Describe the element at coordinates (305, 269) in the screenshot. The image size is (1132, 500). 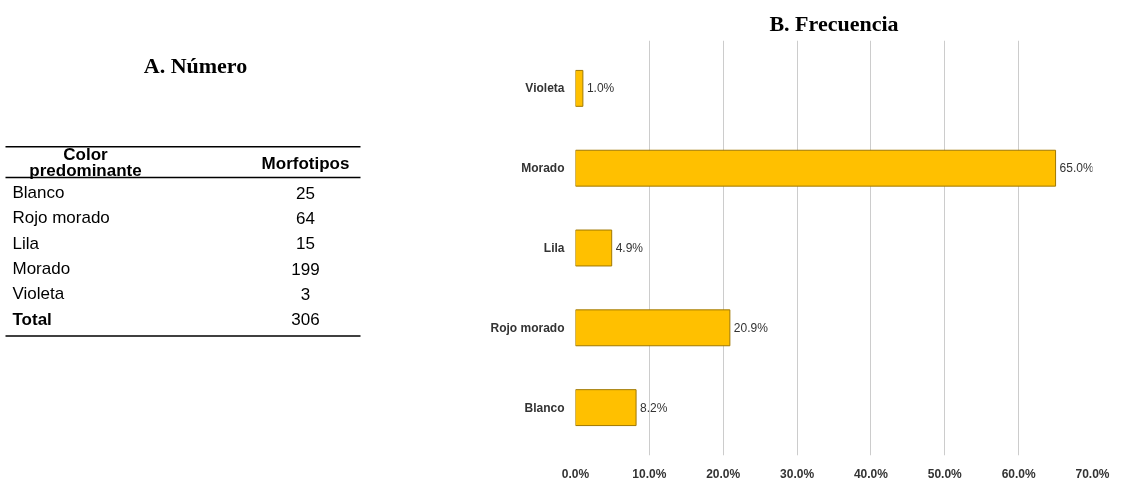
I see `data-label: 199` at that location.